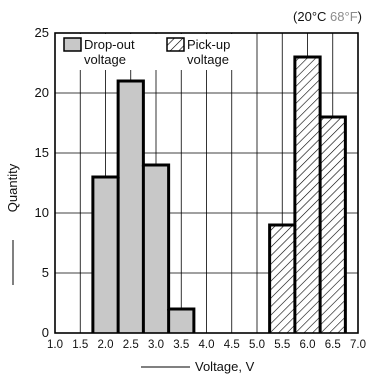  What do you see at coordinates (12, 224) in the screenshot?
I see `y-axis-label-group: Quantity` at bounding box center [12, 224].